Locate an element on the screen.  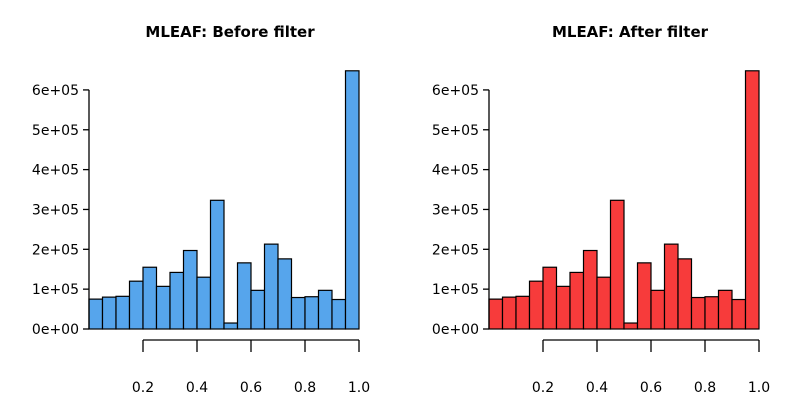
chart-title: MLEAF: After filter is located at coordinates (630, 32).